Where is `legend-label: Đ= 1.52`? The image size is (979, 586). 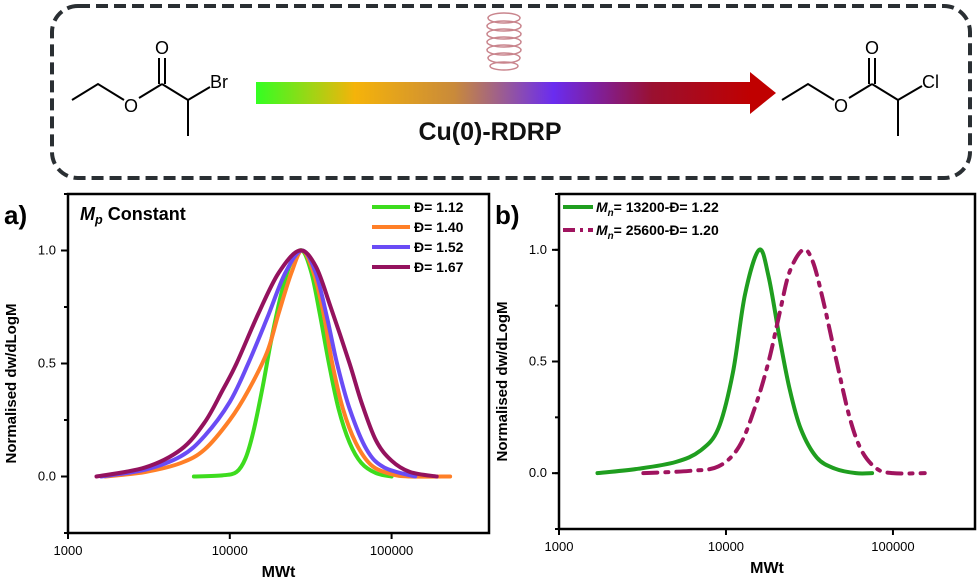 legend-label: Đ= 1.52 is located at coordinates (439, 247).